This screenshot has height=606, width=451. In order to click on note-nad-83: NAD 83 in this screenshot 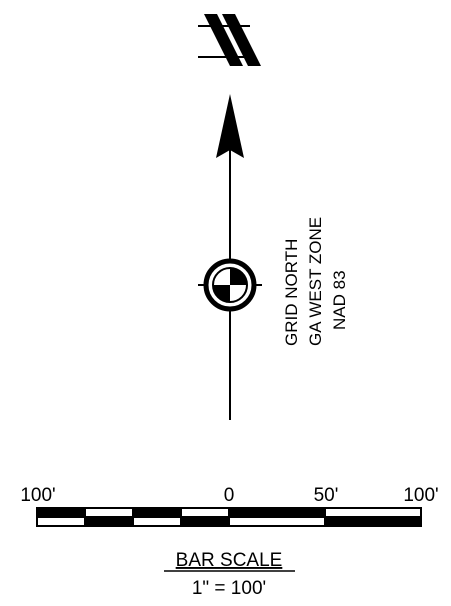, I will do `click(339, 300)`.